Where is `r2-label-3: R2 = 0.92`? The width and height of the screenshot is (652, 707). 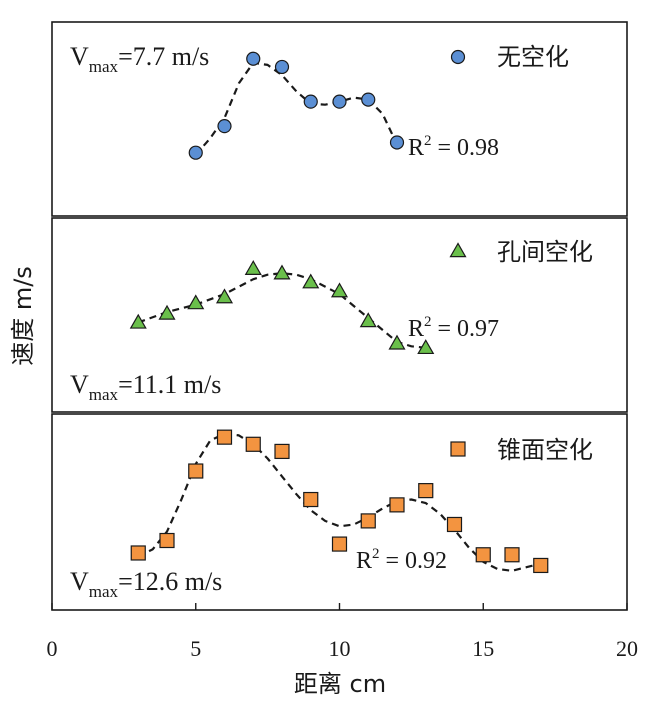 r2-label-3: R2 = 0.92 is located at coordinates (401, 560).